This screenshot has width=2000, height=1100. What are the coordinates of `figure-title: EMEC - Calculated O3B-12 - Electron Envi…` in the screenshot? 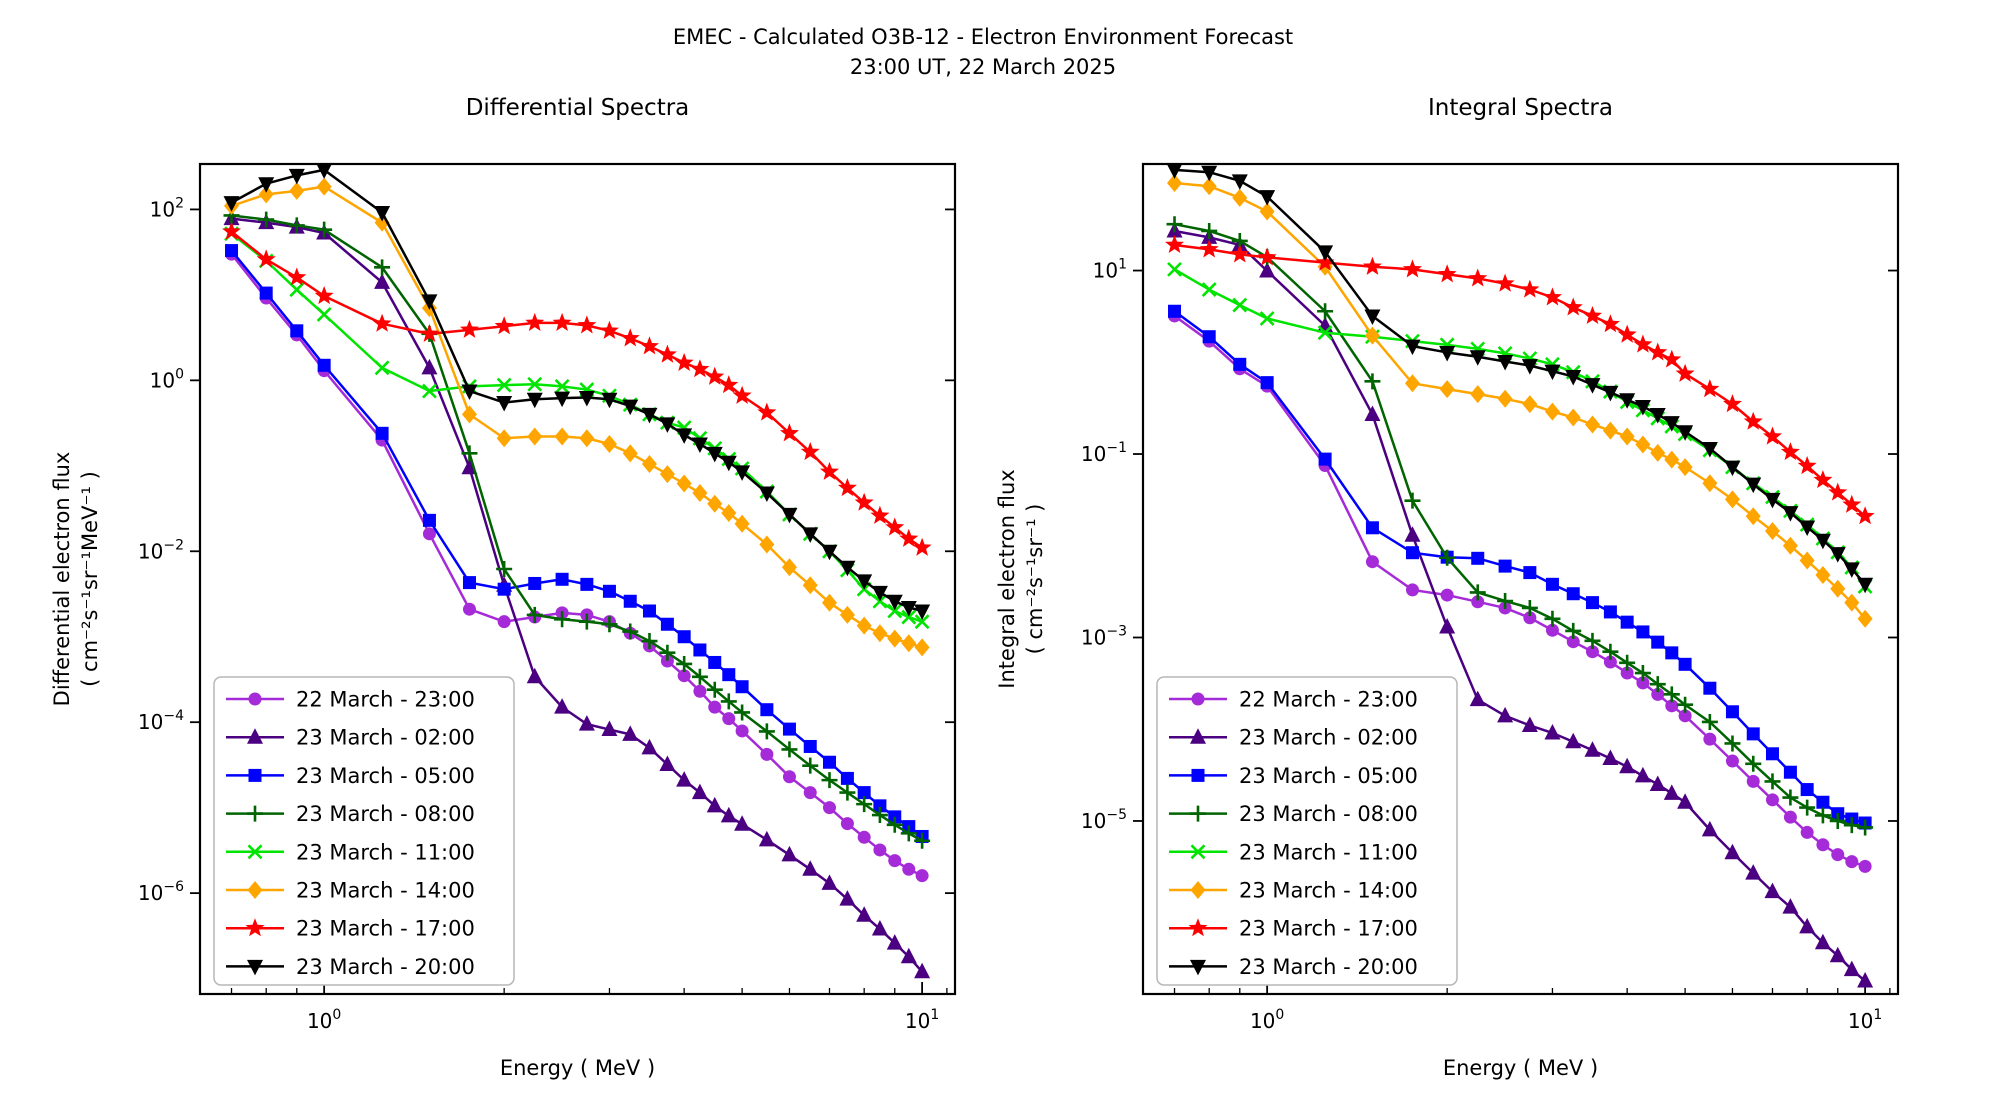 It's located at (983, 37).